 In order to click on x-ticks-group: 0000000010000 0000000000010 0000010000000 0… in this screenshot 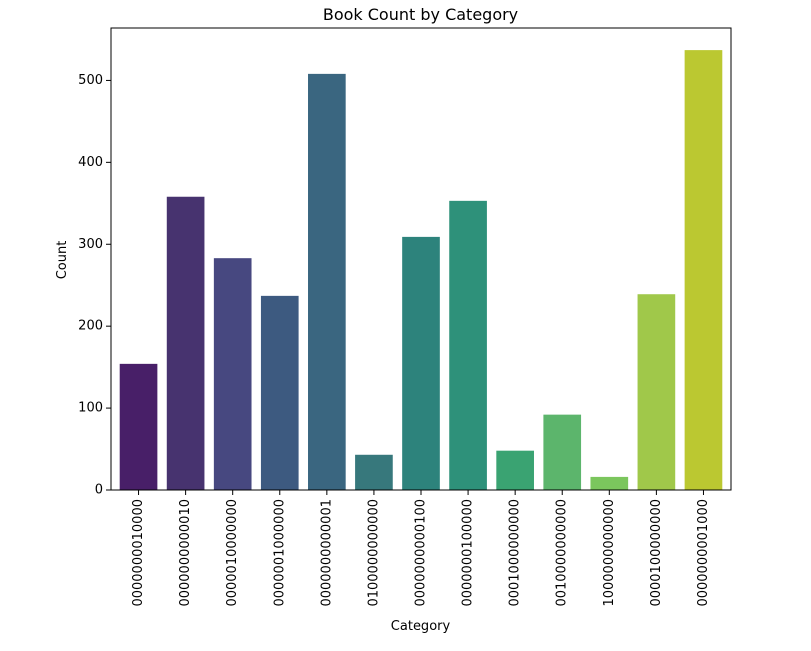, I will do `click(421, 548)`.